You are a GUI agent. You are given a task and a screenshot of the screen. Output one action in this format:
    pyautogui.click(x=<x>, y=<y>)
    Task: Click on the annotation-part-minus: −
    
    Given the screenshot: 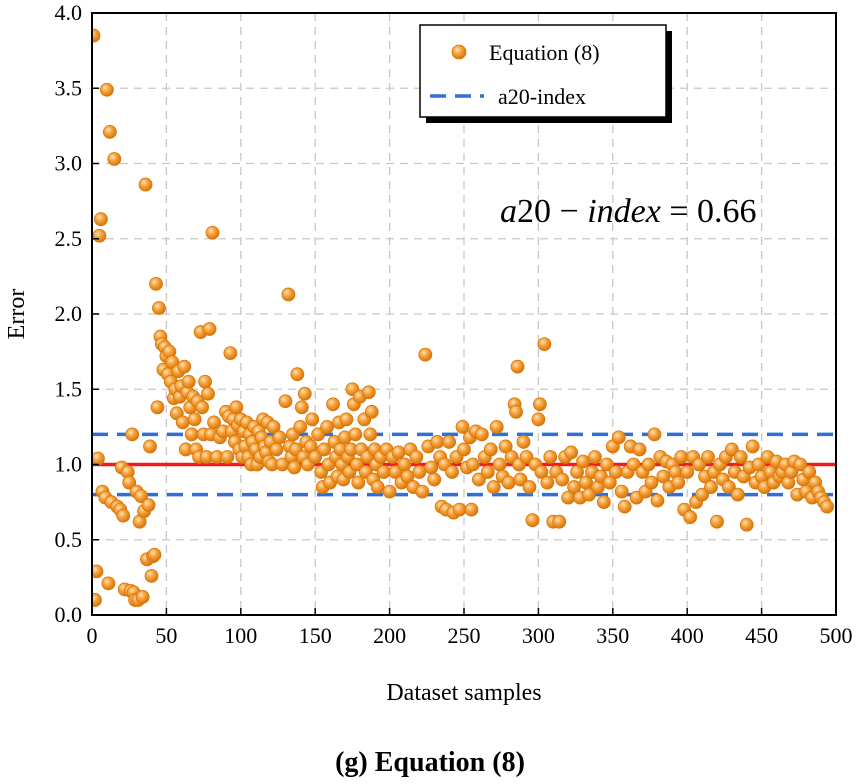 What is the action you would take?
    pyautogui.click(x=569, y=211)
    